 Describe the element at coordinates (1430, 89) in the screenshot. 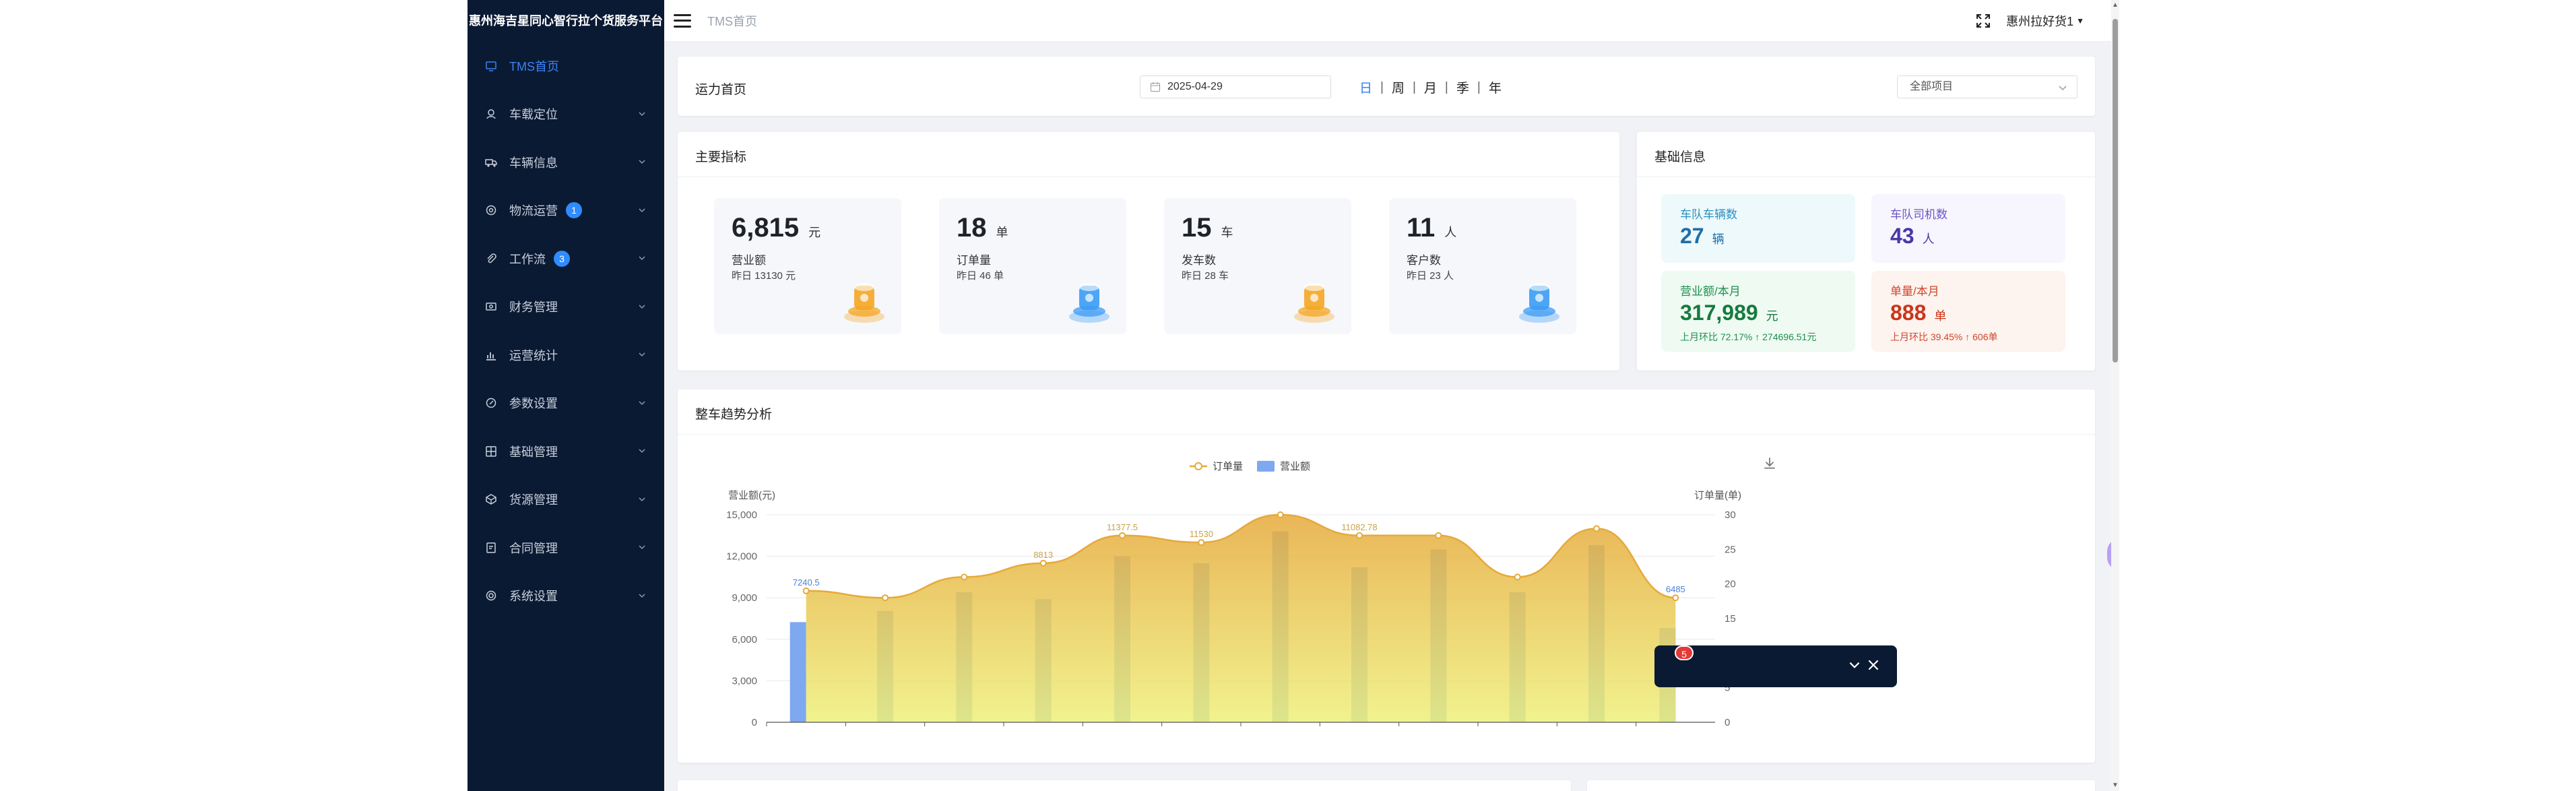

I see `period-tab: 月` at that location.